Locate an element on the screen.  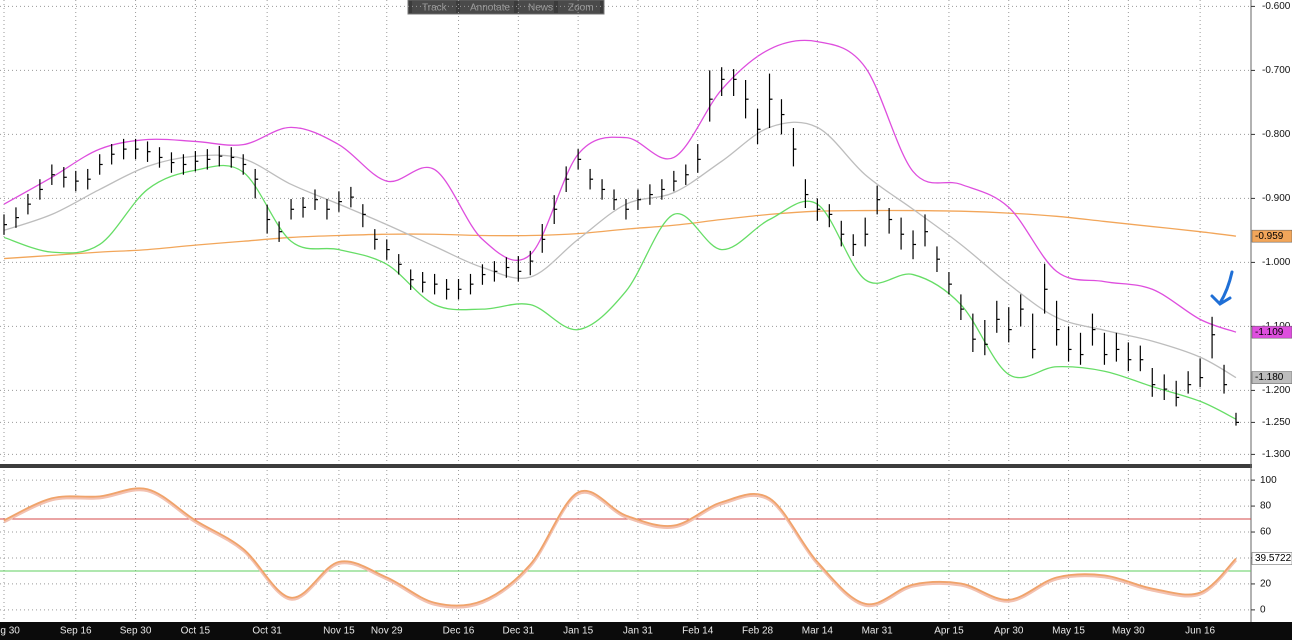
x-tick-label: Oct 31 is located at coordinates (267, 631).